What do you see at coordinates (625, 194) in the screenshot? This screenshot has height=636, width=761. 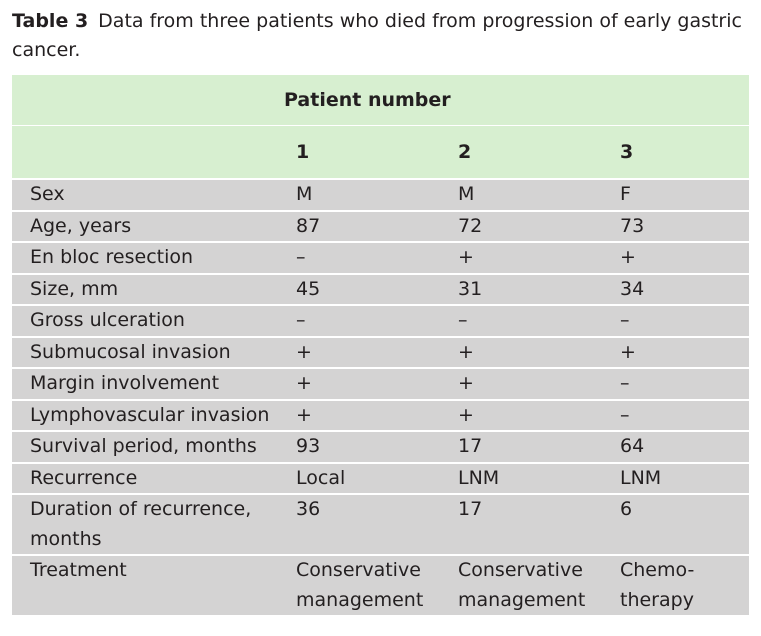 I see `patient-3-value: F` at bounding box center [625, 194].